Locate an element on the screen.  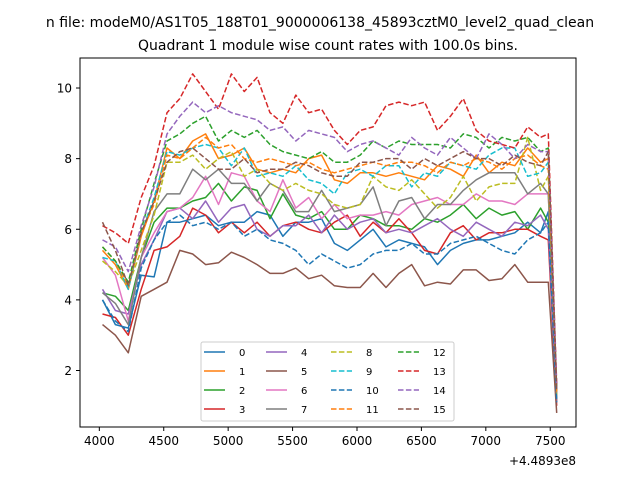
legend-label-11: 11 is located at coordinates (372, 410).